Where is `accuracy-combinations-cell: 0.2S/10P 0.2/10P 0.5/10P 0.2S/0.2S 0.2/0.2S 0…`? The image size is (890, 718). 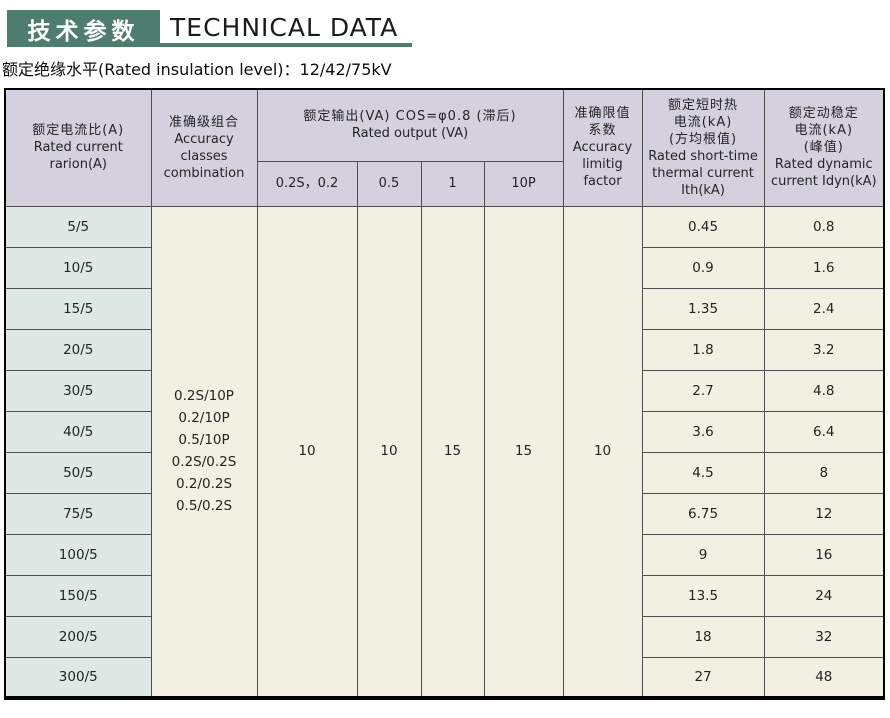 accuracy-combinations-cell: 0.2S/10P 0.2/10P 0.5/10P 0.2S/0.2S 0.2/0.2S 0… is located at coordinates (204, 452).